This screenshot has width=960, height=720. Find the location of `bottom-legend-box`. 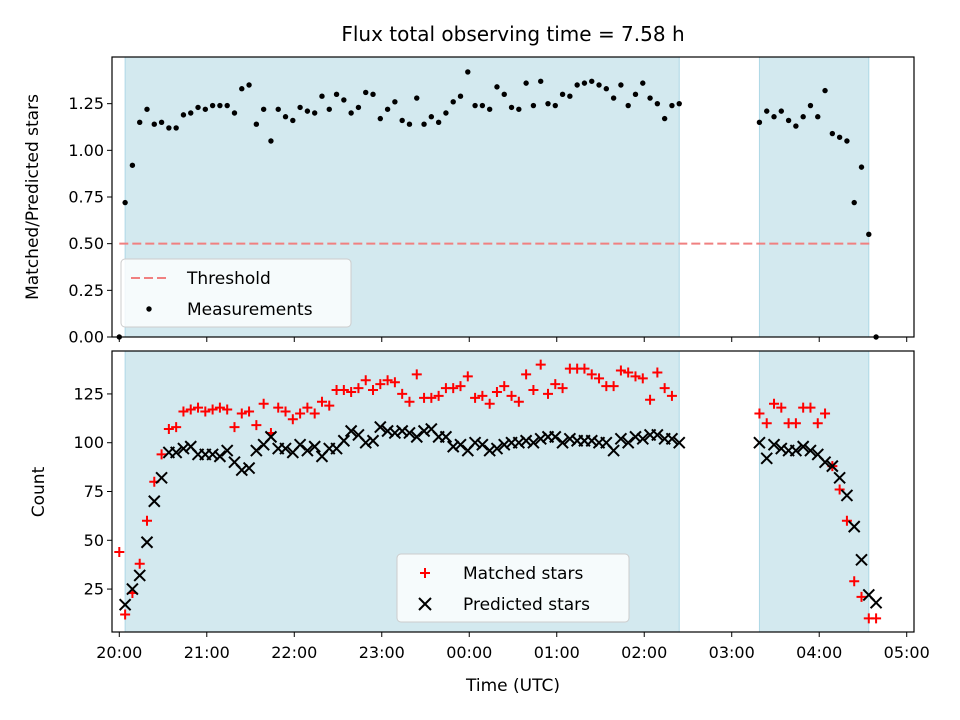

bottom-legend-box is located at coordinates (513, 588).